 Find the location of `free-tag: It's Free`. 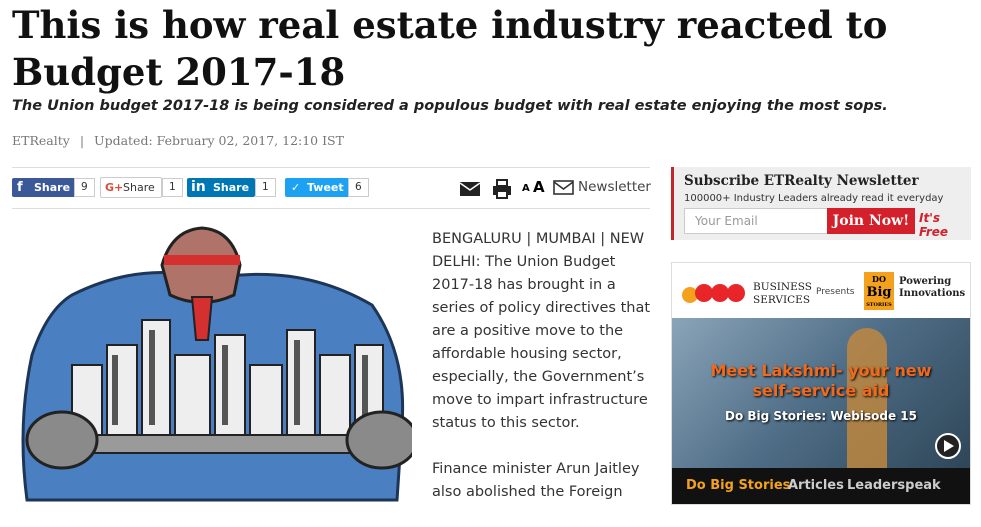

free-tag: It's Free is located at coordinates (934, 225).